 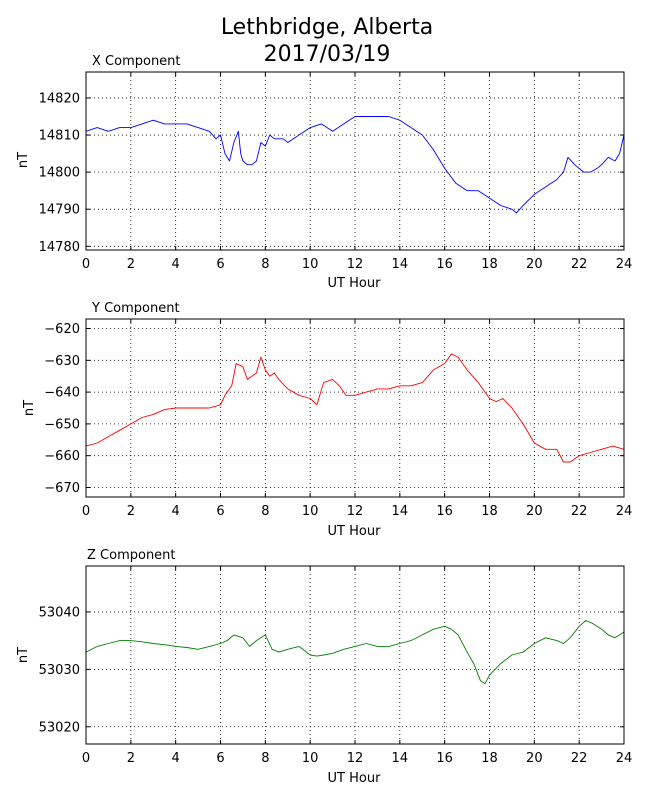 What do you see at coordinates (220, 758) in the screenshot?
I see `panel-z-xtick-label: 6` at bounding box center [220, 758].